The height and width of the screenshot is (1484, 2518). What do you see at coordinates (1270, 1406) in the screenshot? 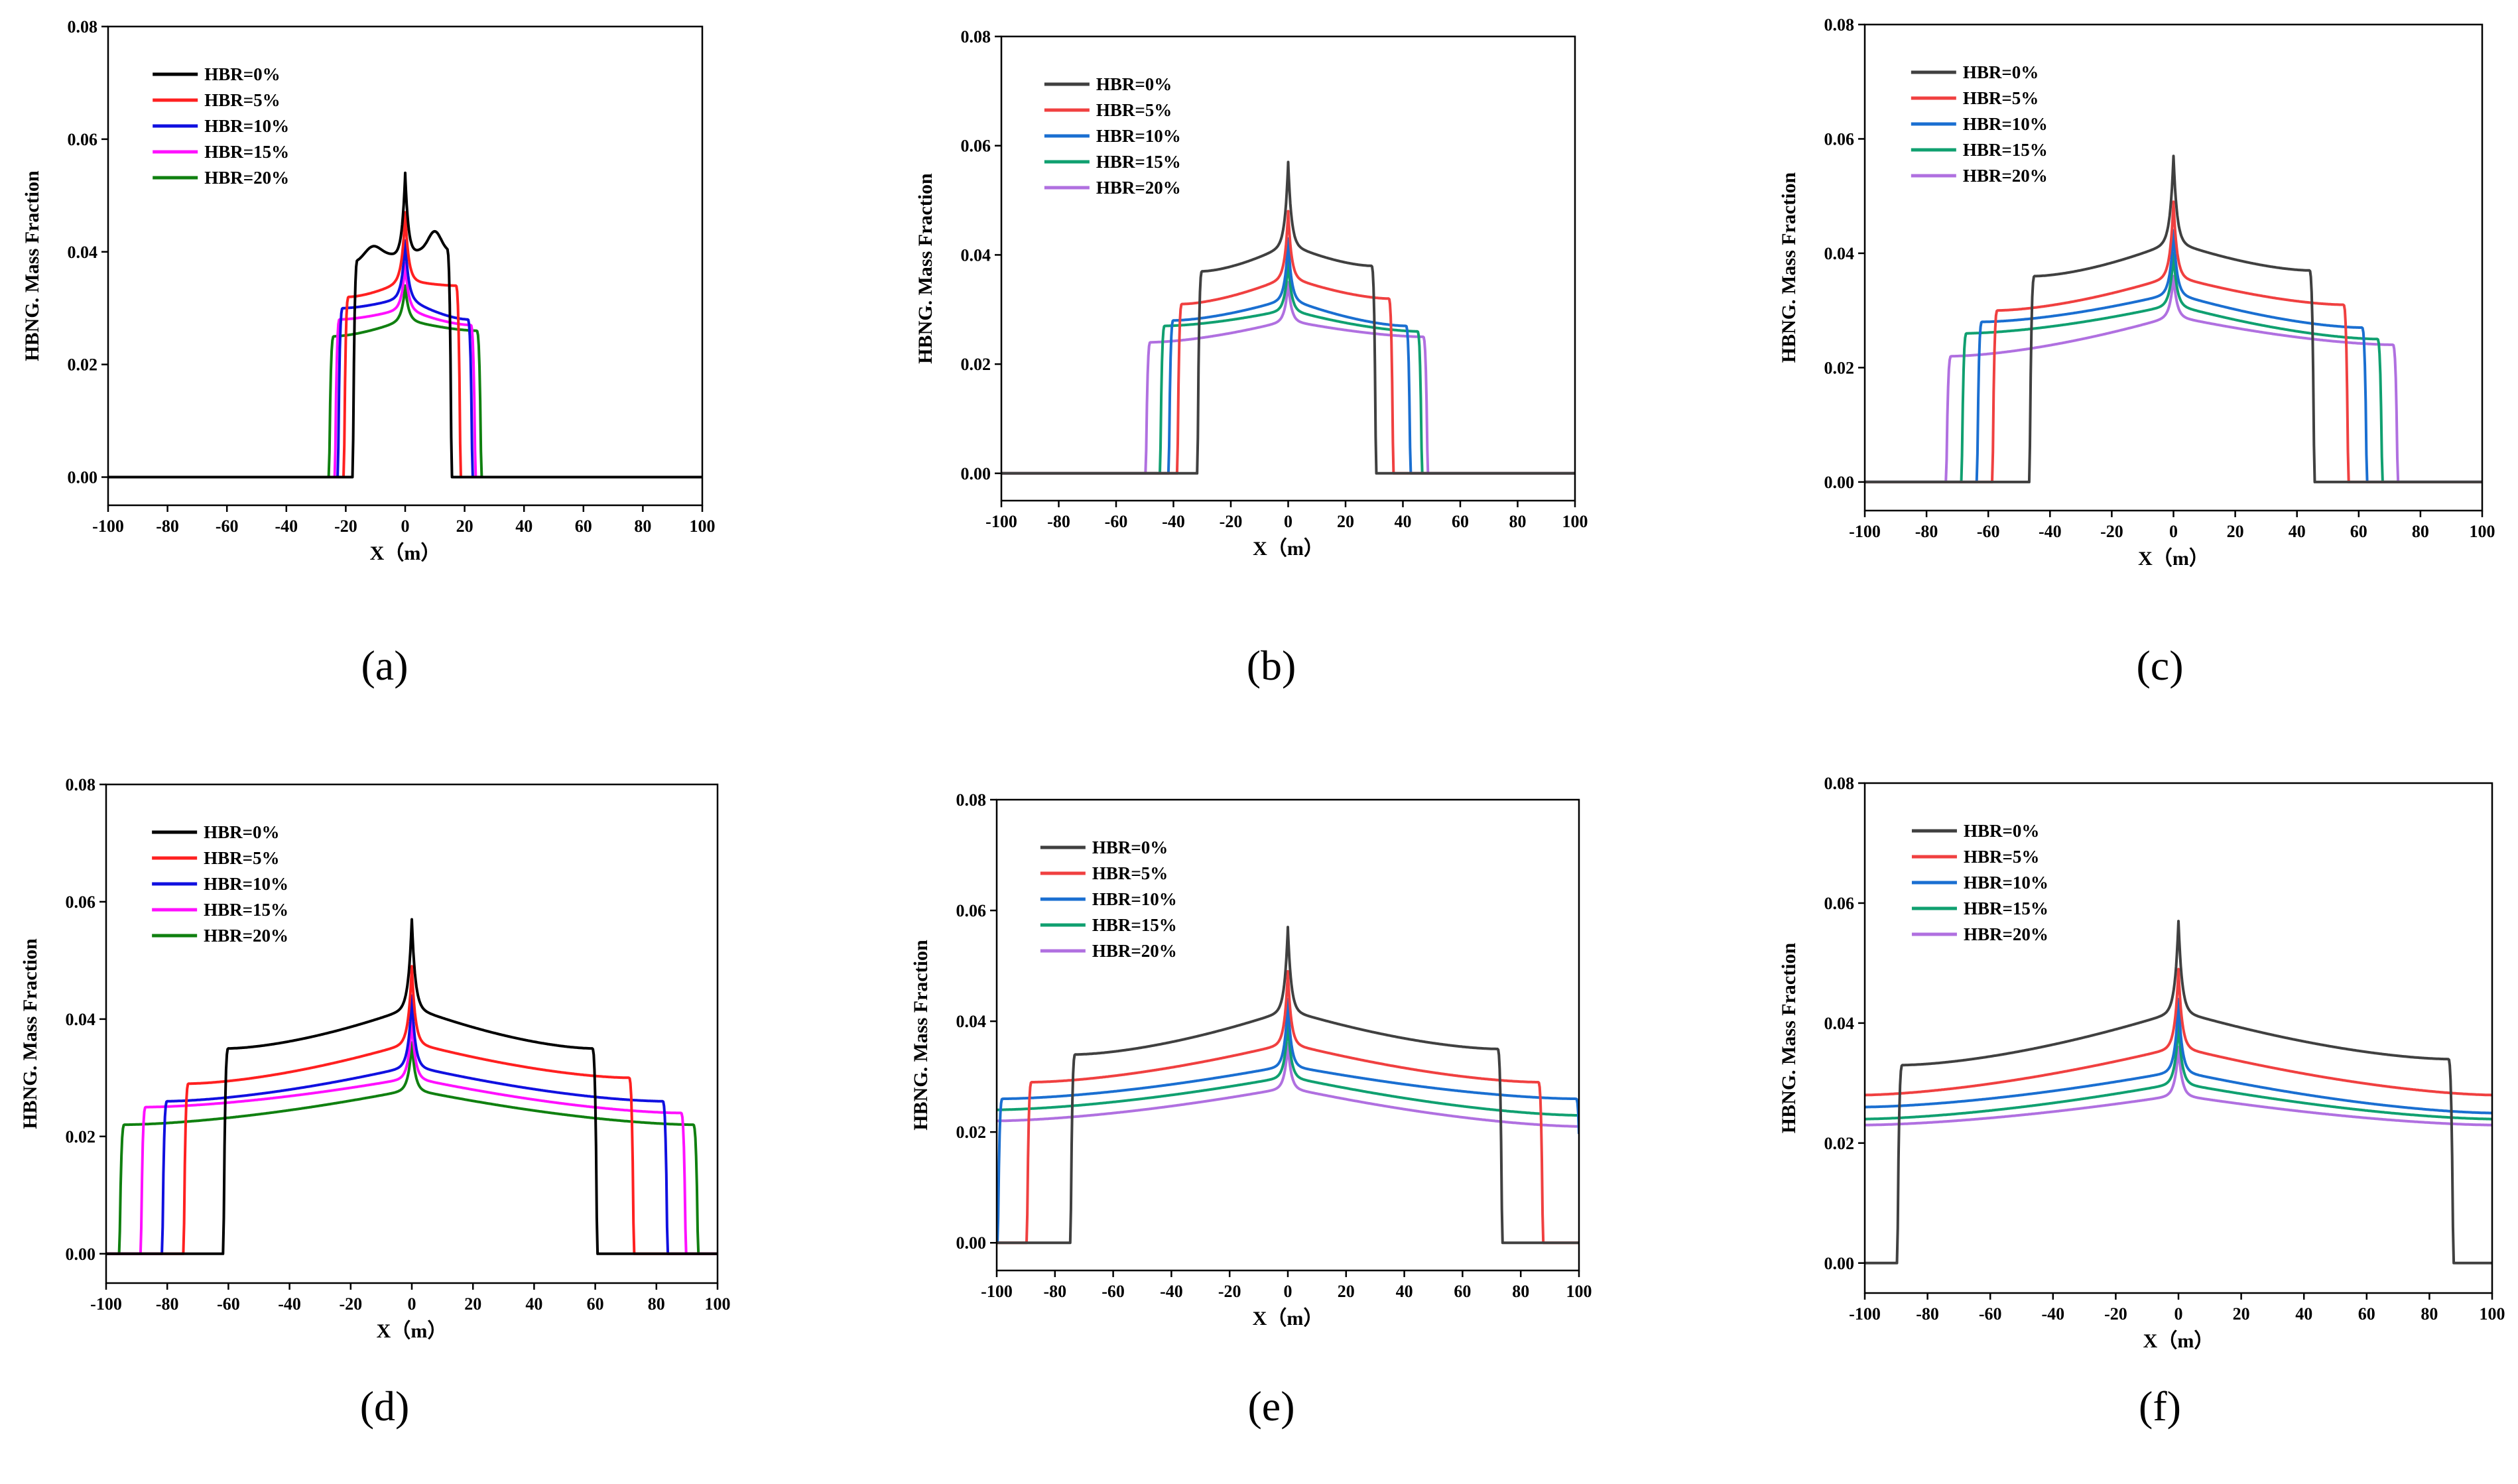
I see `panel-label: (e)` at bounding box center [1270, 1406].